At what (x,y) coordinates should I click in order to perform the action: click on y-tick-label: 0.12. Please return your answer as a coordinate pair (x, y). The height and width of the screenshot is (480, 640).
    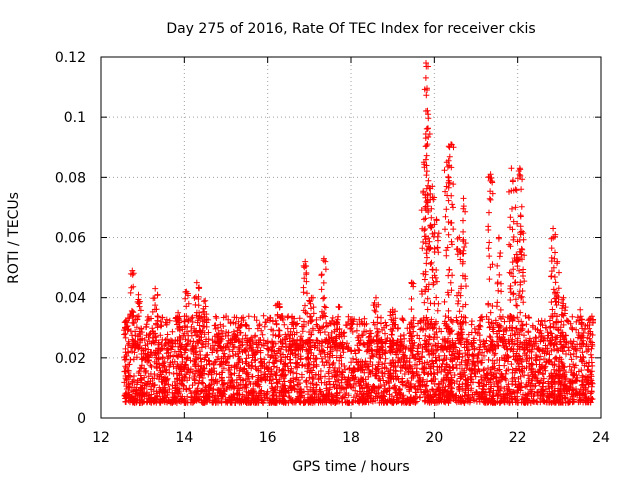
    Looking at the image, I should click on (70, 58).